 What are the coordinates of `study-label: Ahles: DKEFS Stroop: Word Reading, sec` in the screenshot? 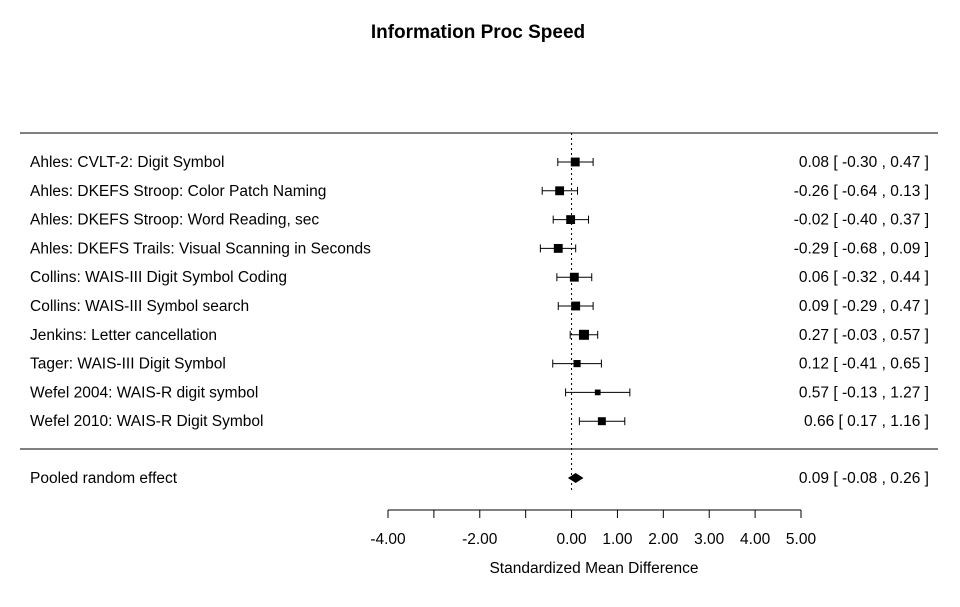 It's located at (174, 220).